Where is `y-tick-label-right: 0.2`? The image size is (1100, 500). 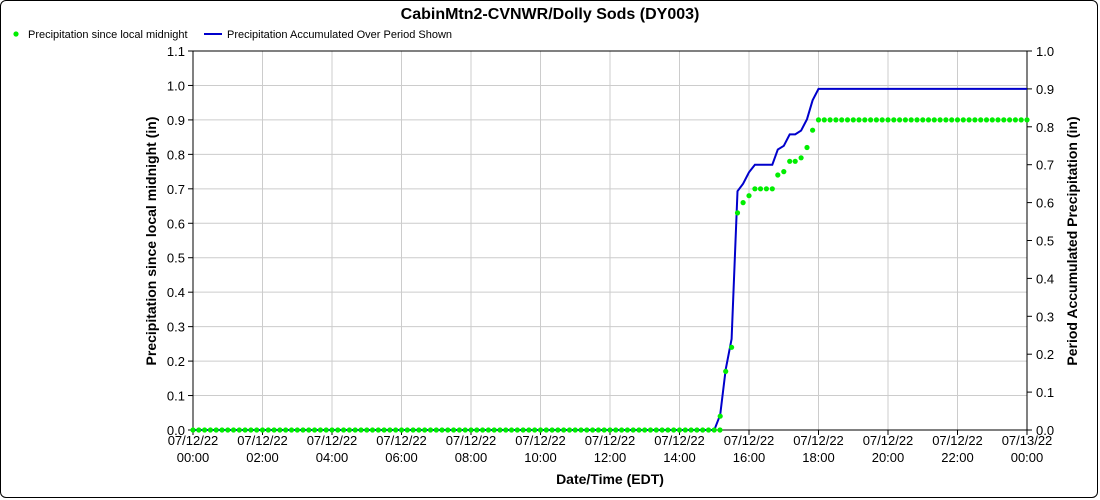
y-tick-label-right: 0.2 is located at coordinates (1045, 354).